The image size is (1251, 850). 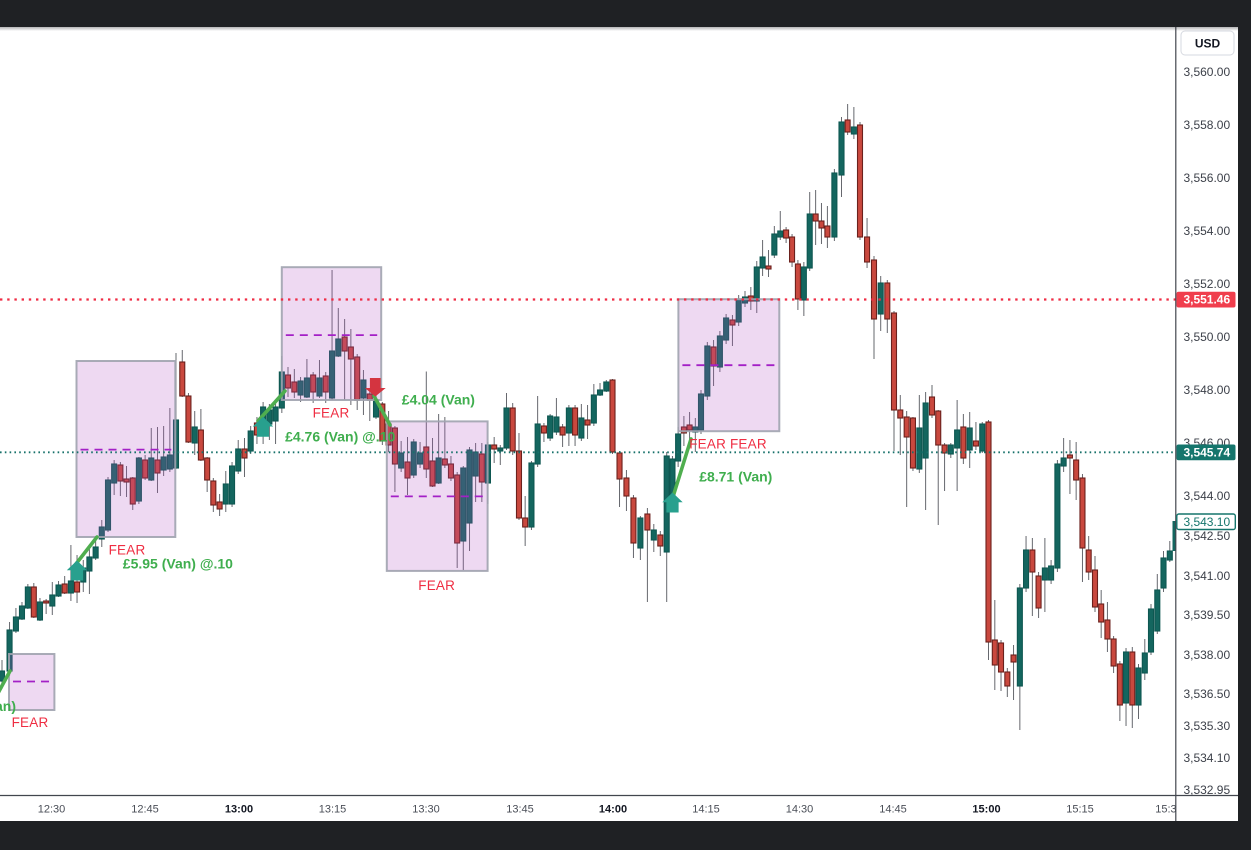 I want to click on svg-text: 3,536.50, so click(x=1206, y=694).